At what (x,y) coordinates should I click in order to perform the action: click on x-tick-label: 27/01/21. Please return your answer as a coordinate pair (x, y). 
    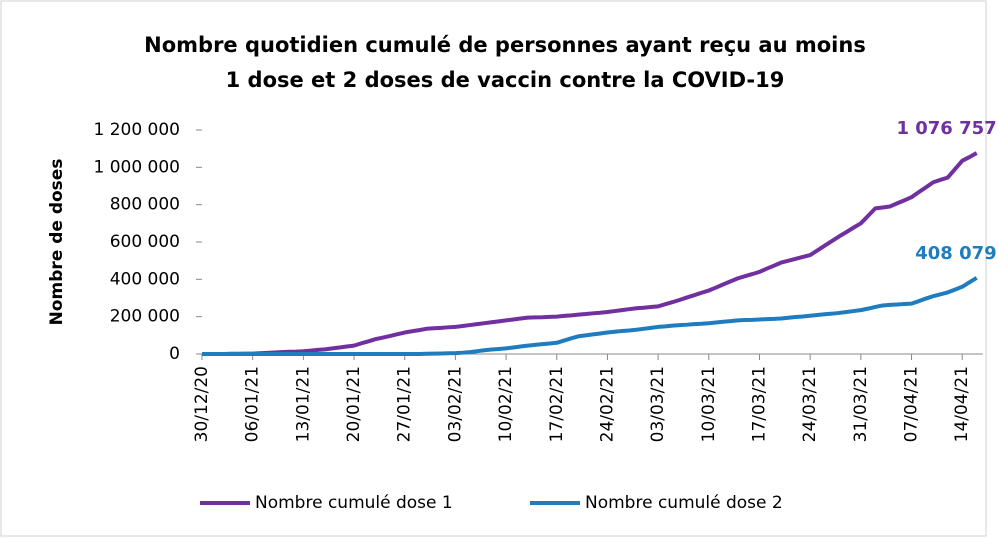
    Looking at the image, I should click on (405, 404).